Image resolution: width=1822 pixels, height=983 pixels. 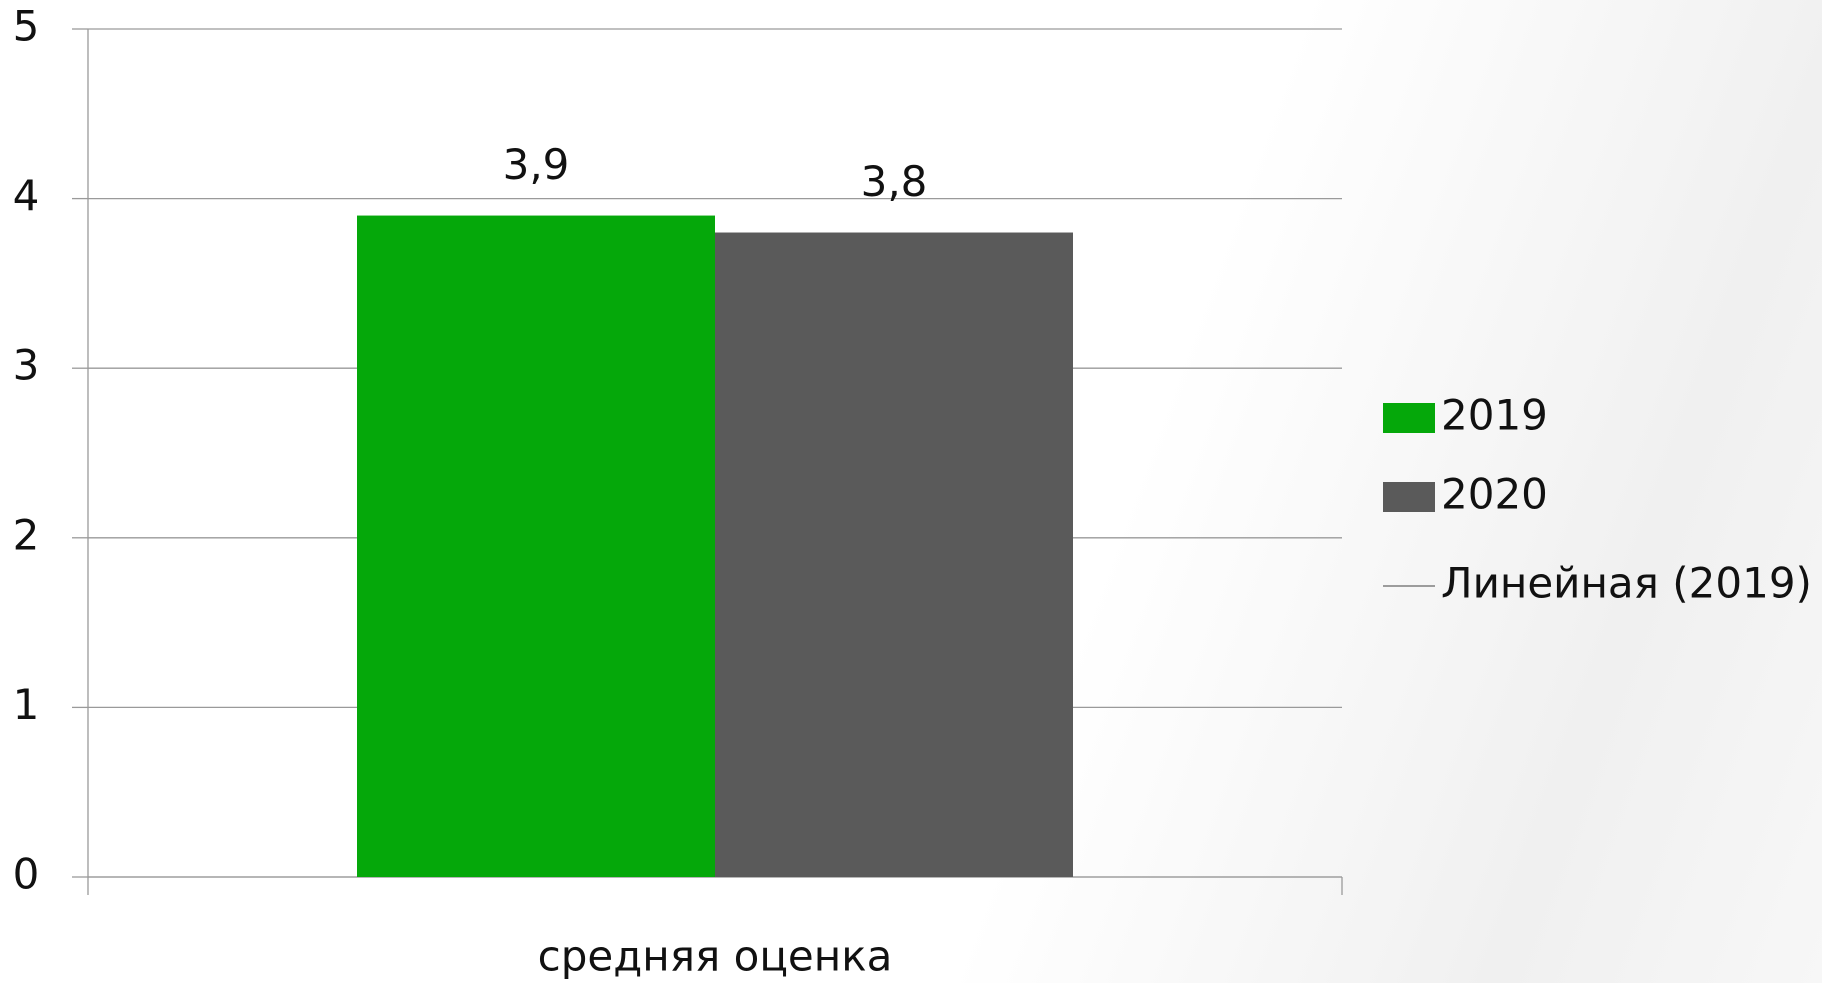 I want to click on y-tick-label: 0, so click(x=26, y=874).